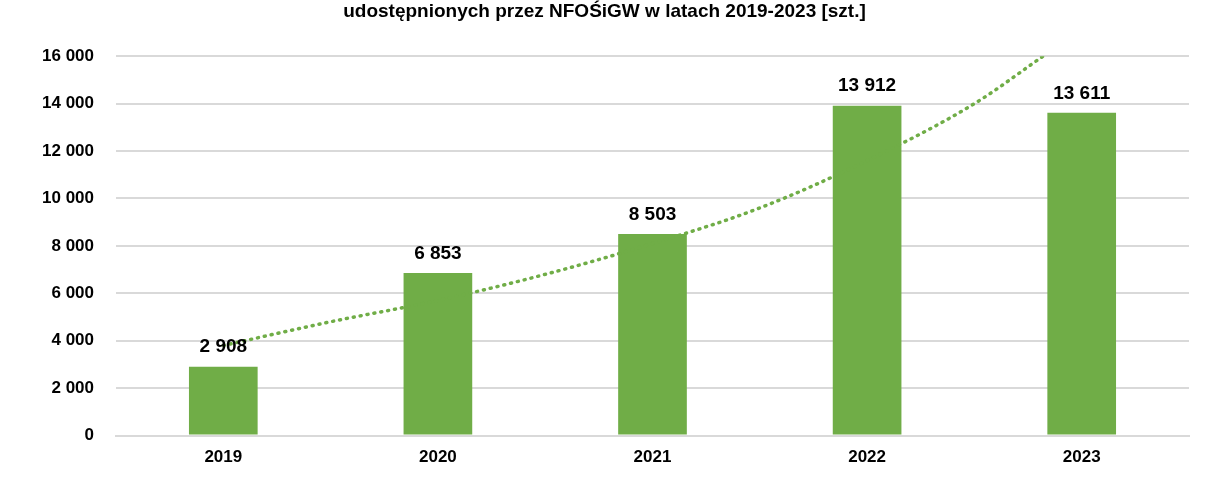  I want to click on y-tick-label: 4 000, so click(72, 340).